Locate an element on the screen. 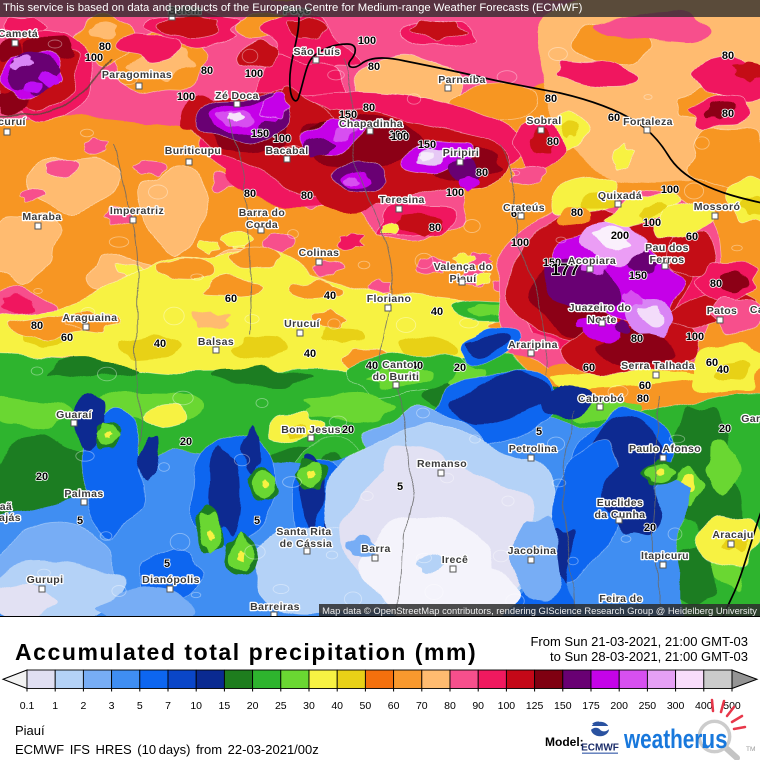 The width and height of the screenshot is (760, 760). svg-text: ECMWF is located at coordinates (600, 748).